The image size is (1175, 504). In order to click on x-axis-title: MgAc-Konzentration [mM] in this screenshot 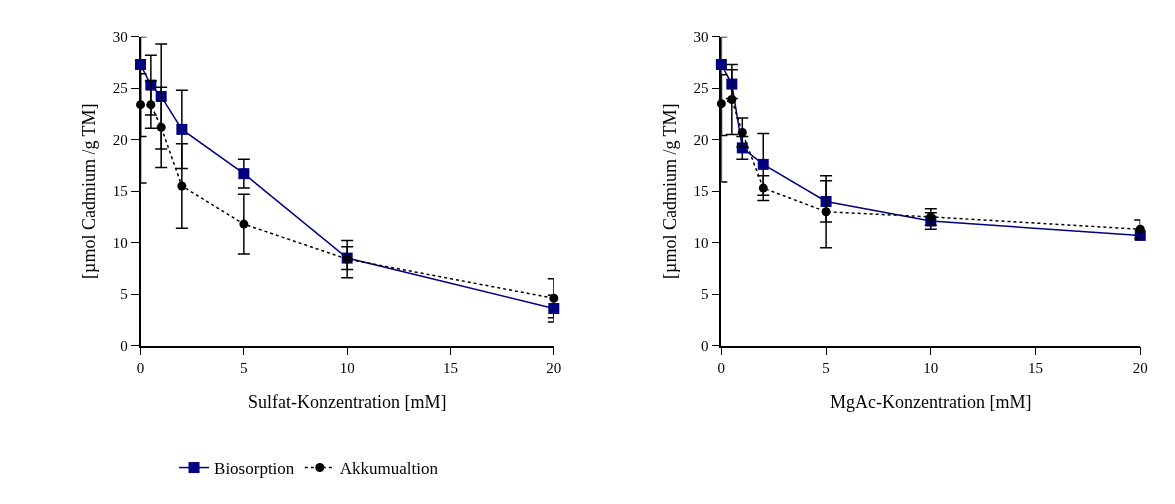, I will do `click(931, 401)`.